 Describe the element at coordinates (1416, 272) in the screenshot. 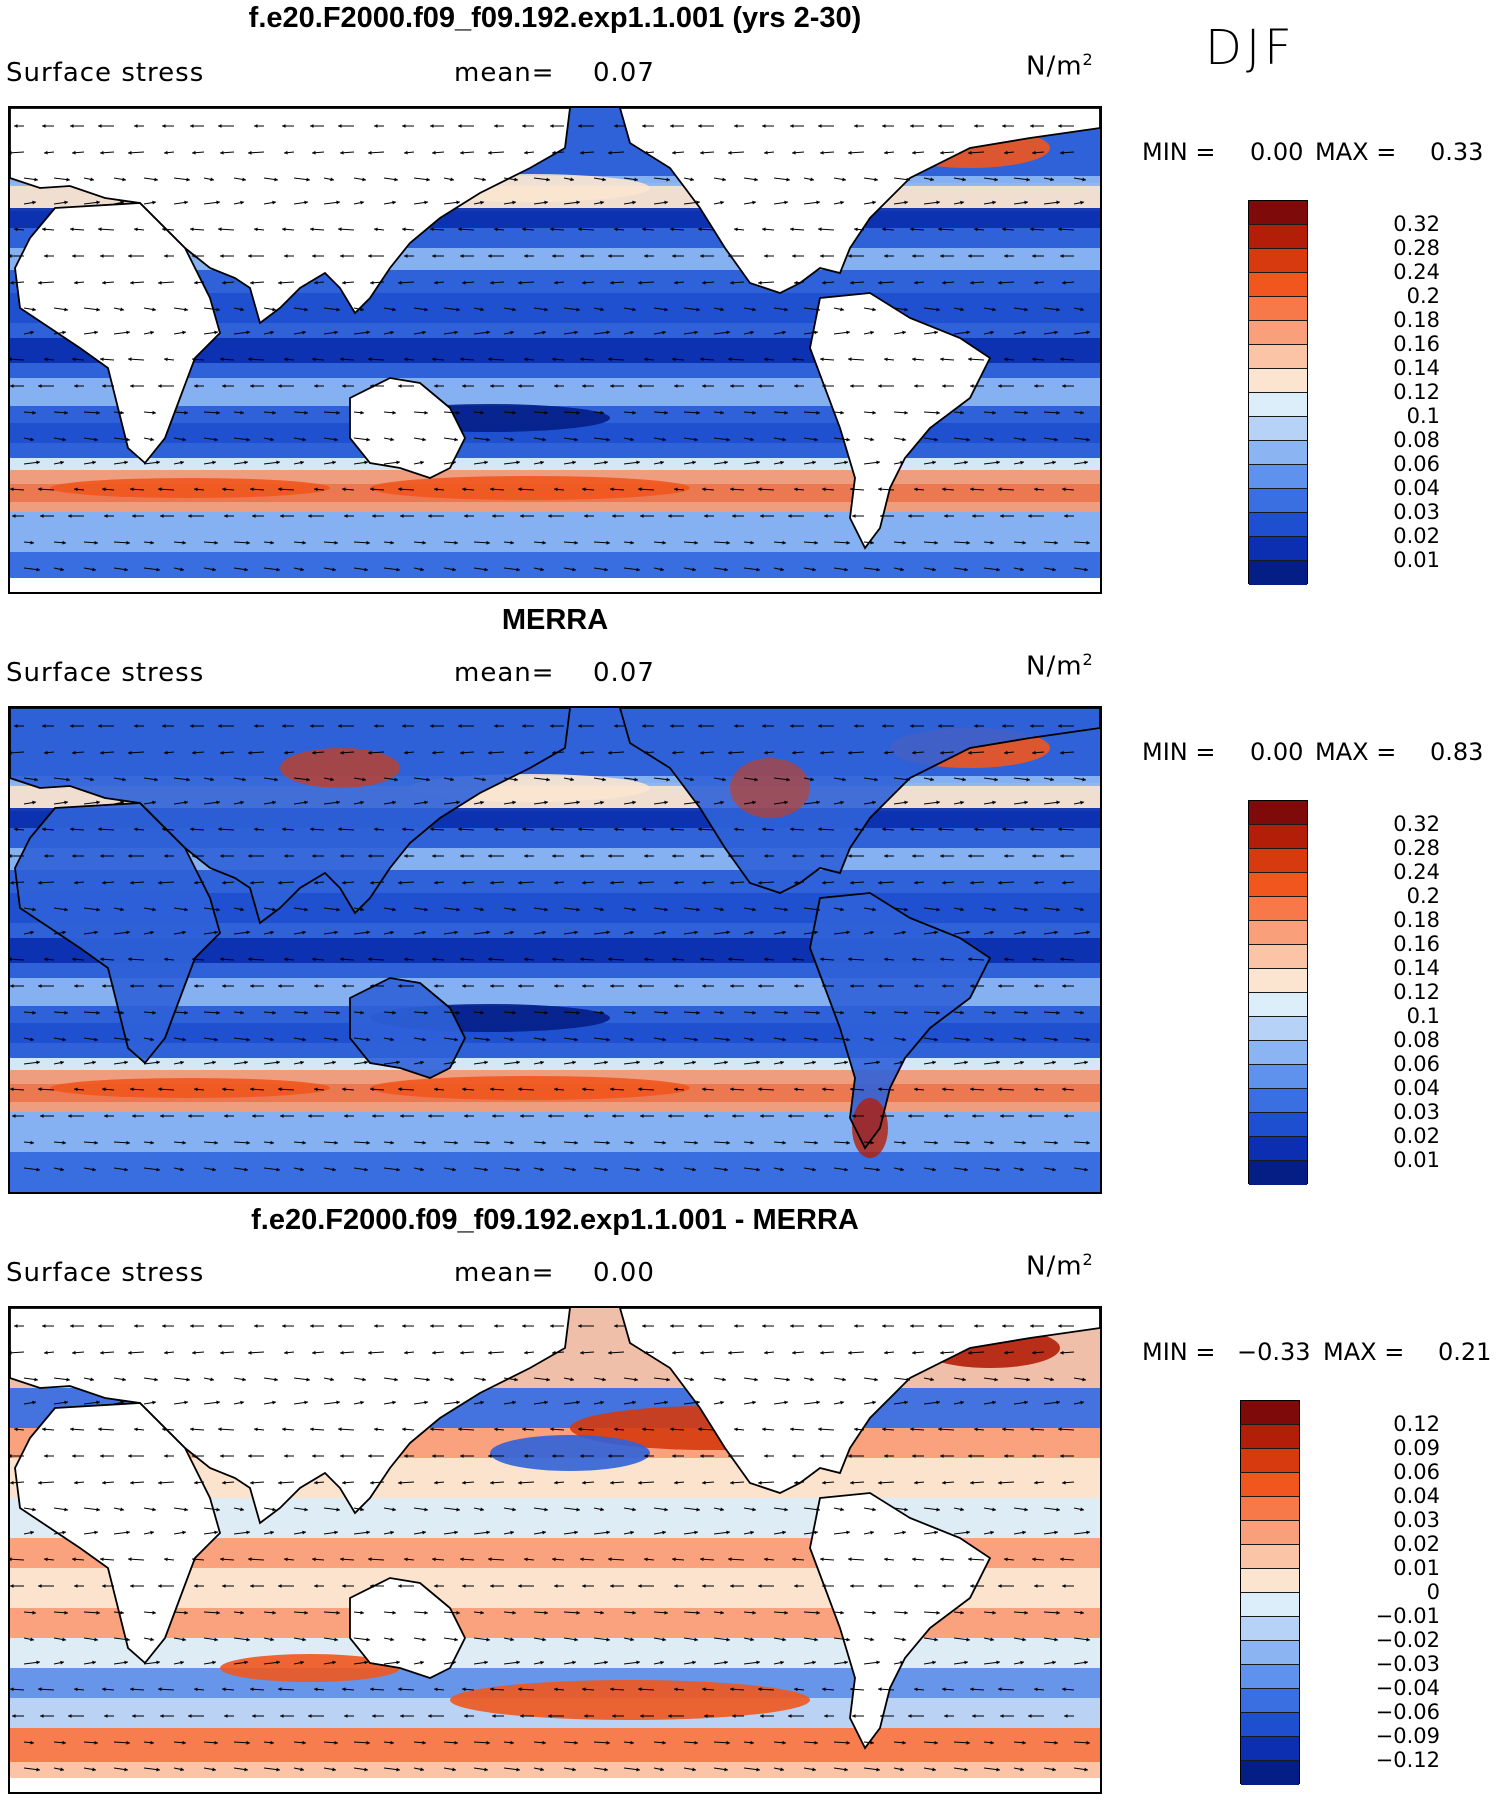

I see `colorbar-tick-label: 0.24` at that location.